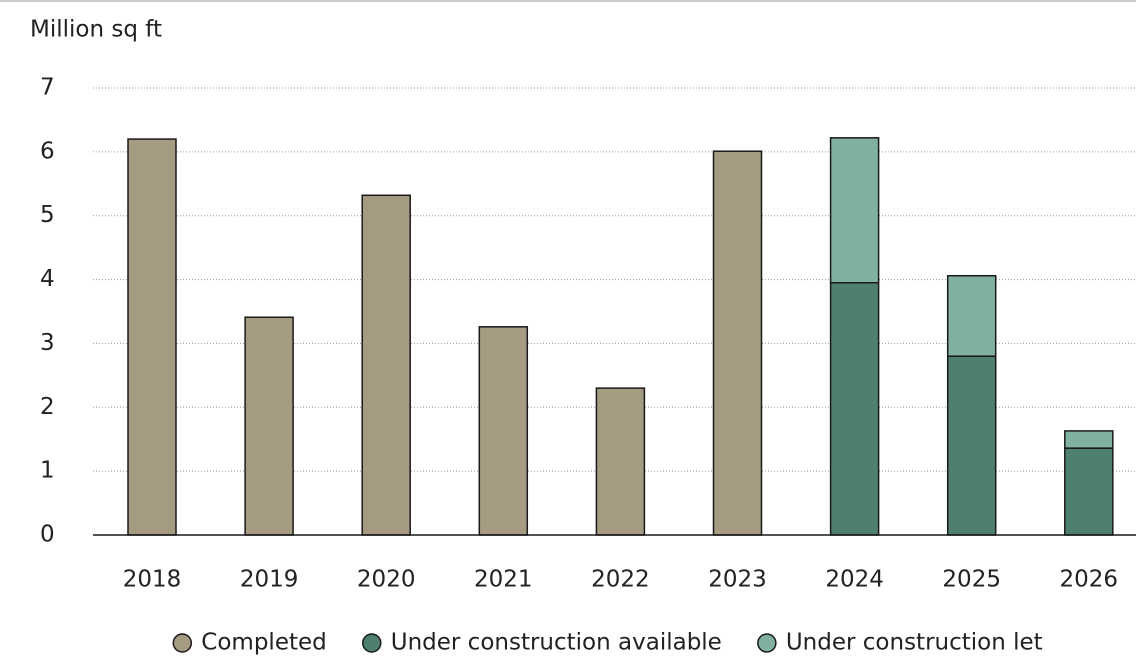  What do you see at coordinates (47, 215) in the screenshot?
I see `y-tick-label: 5` at bounding box center [47, 215].